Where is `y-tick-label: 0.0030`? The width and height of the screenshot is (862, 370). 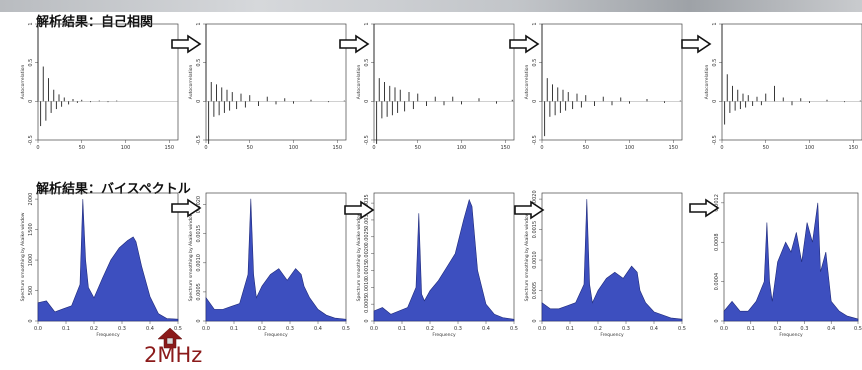 y-tick-label: 0.0030 is located at coordinates (367, 220).